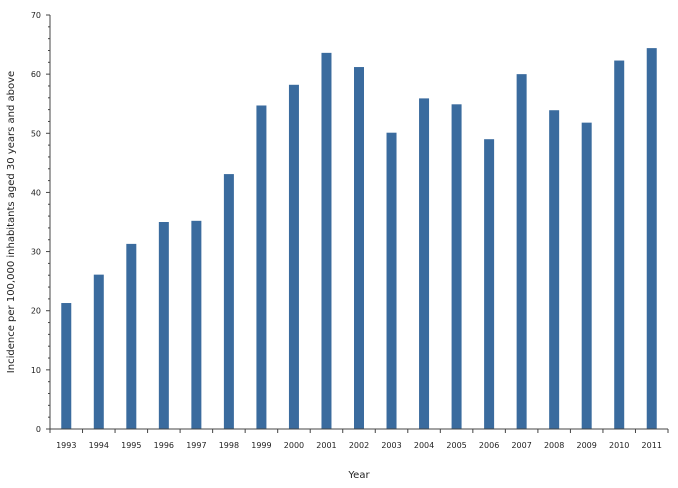 This screenshot has height=488, width=678. I want to click on x-tick-label-2006: 2006, so click(489, 445).